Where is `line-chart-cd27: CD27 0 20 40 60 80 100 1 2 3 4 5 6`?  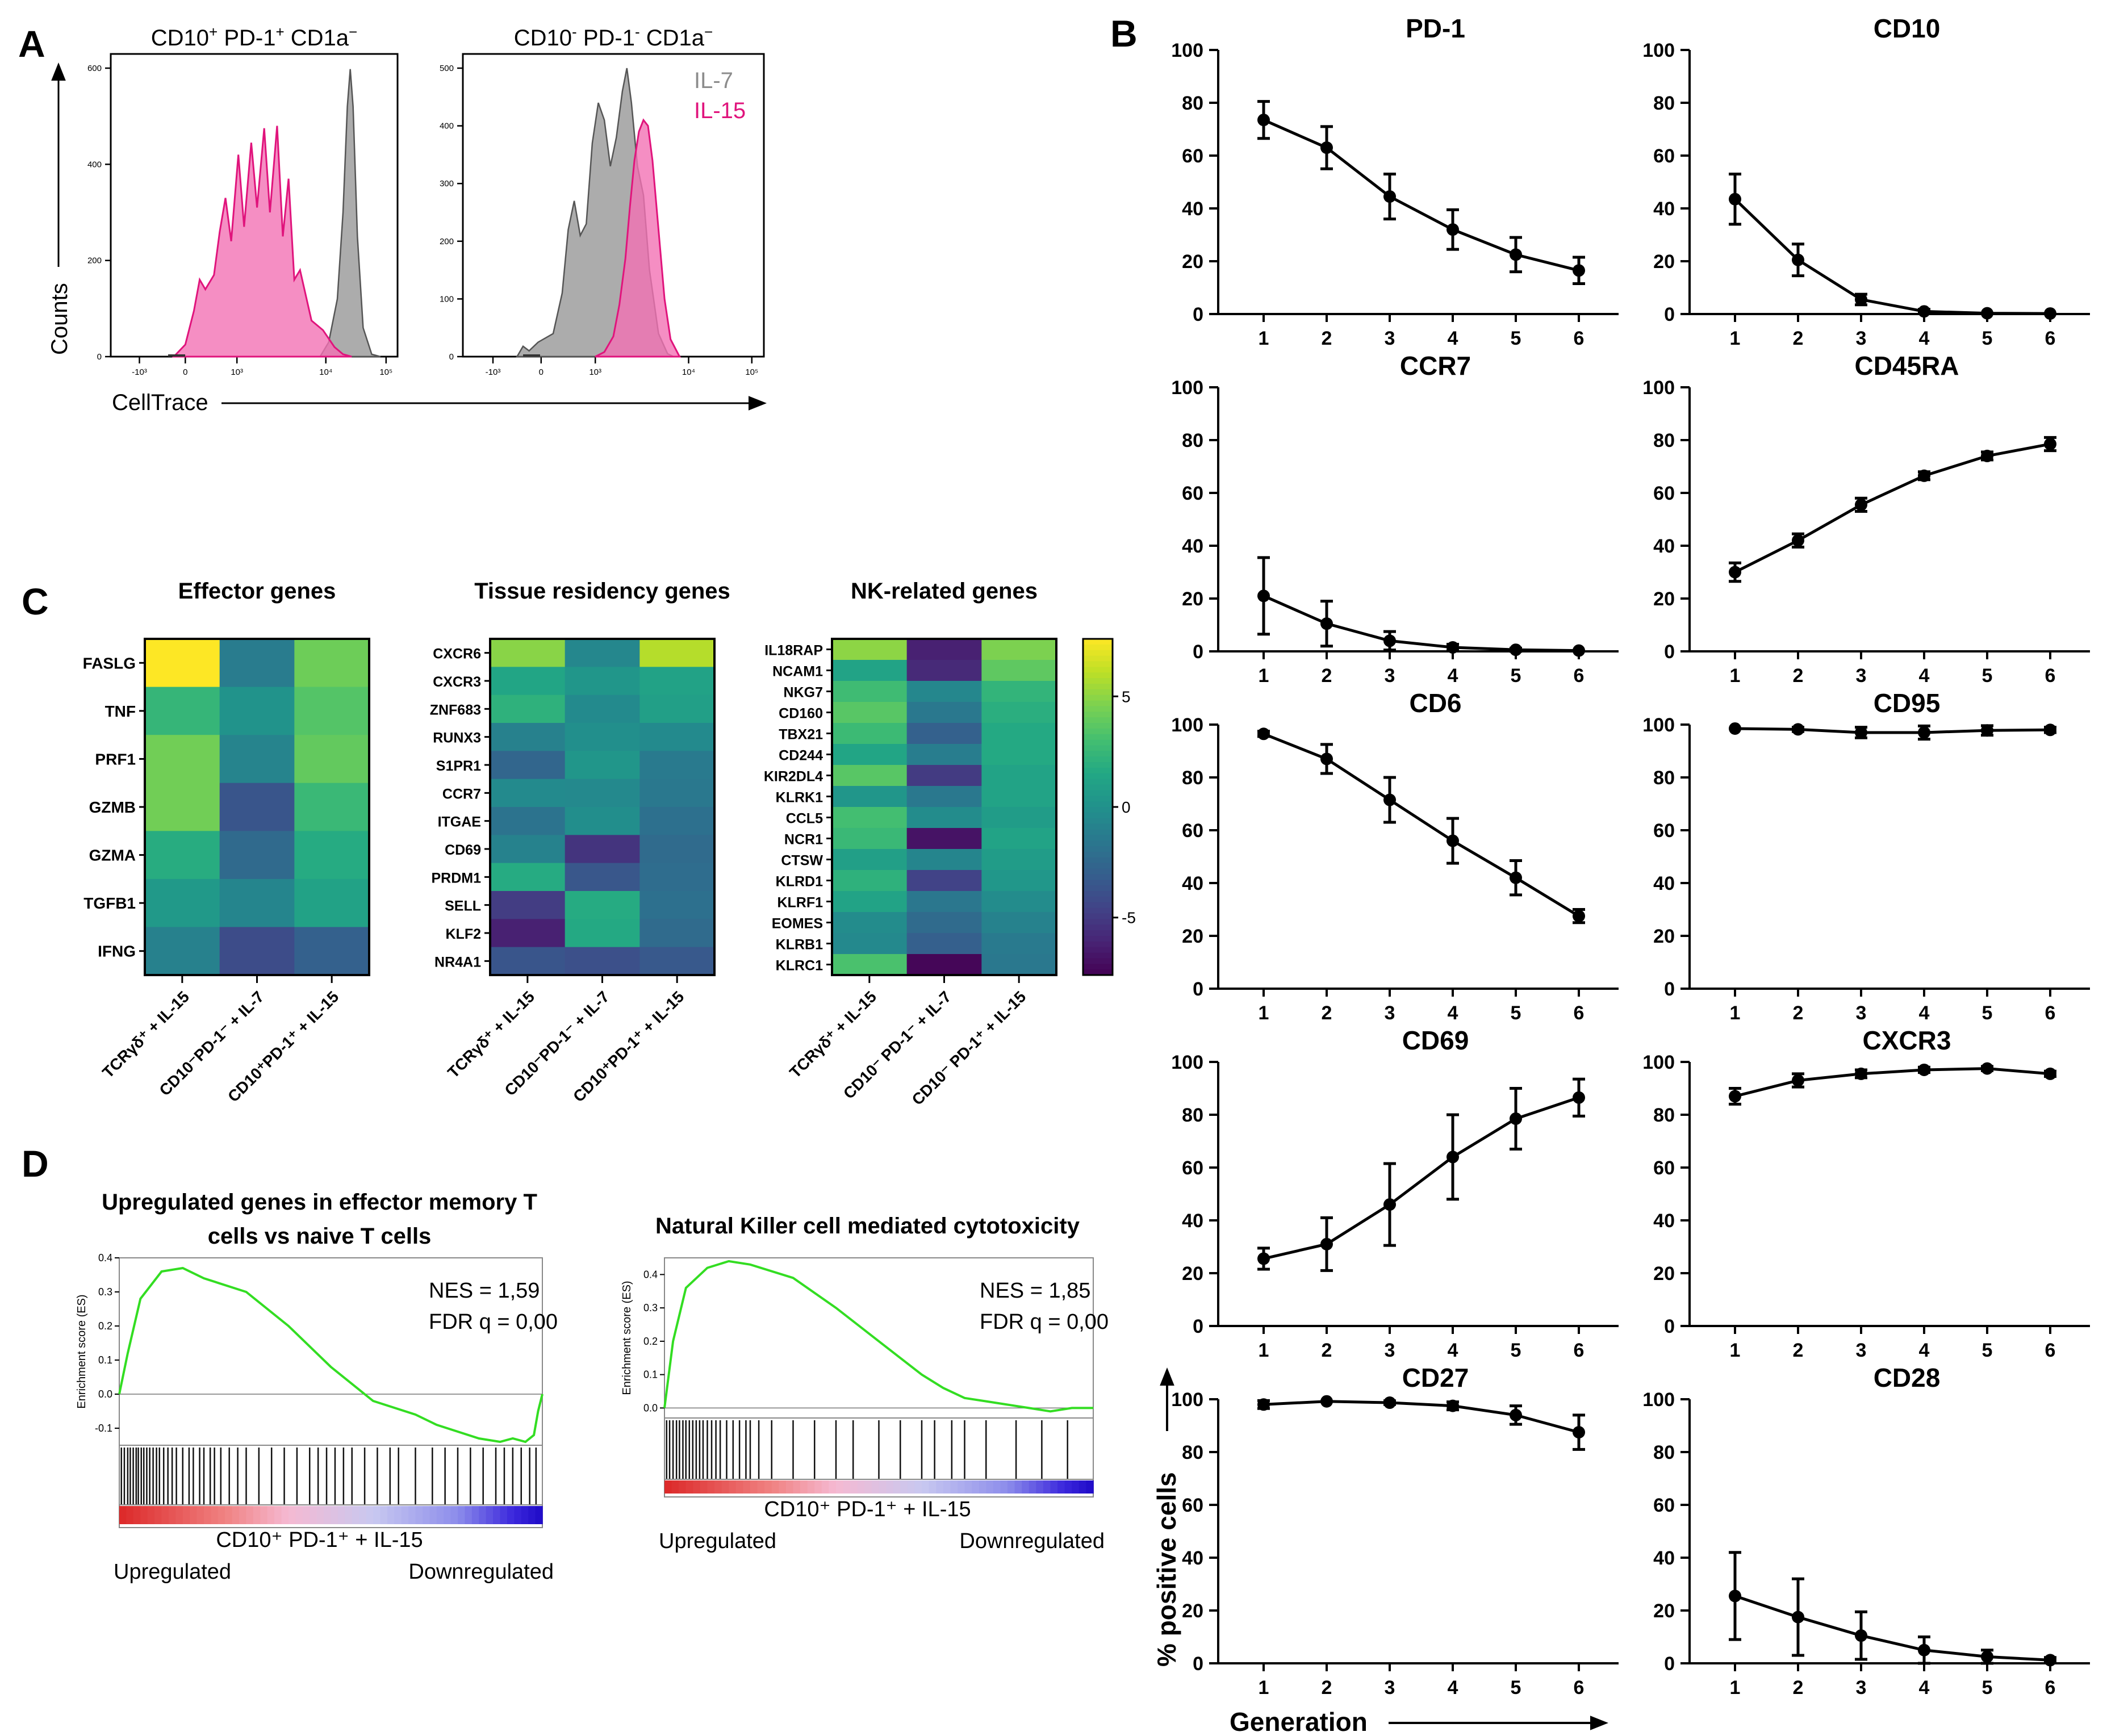 line-chart-cd27: CD27 0 20 40 60 80 100 1 2 3 4 5 6 is located at coordinates (1395, 1531).